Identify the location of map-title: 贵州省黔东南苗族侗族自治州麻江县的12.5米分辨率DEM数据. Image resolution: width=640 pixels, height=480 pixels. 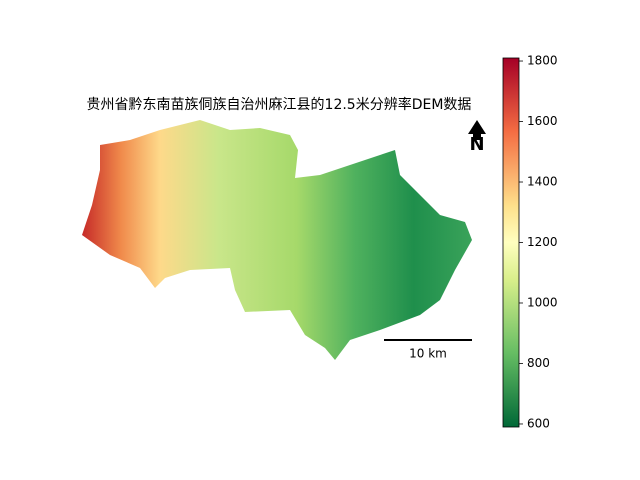
(279, 104).